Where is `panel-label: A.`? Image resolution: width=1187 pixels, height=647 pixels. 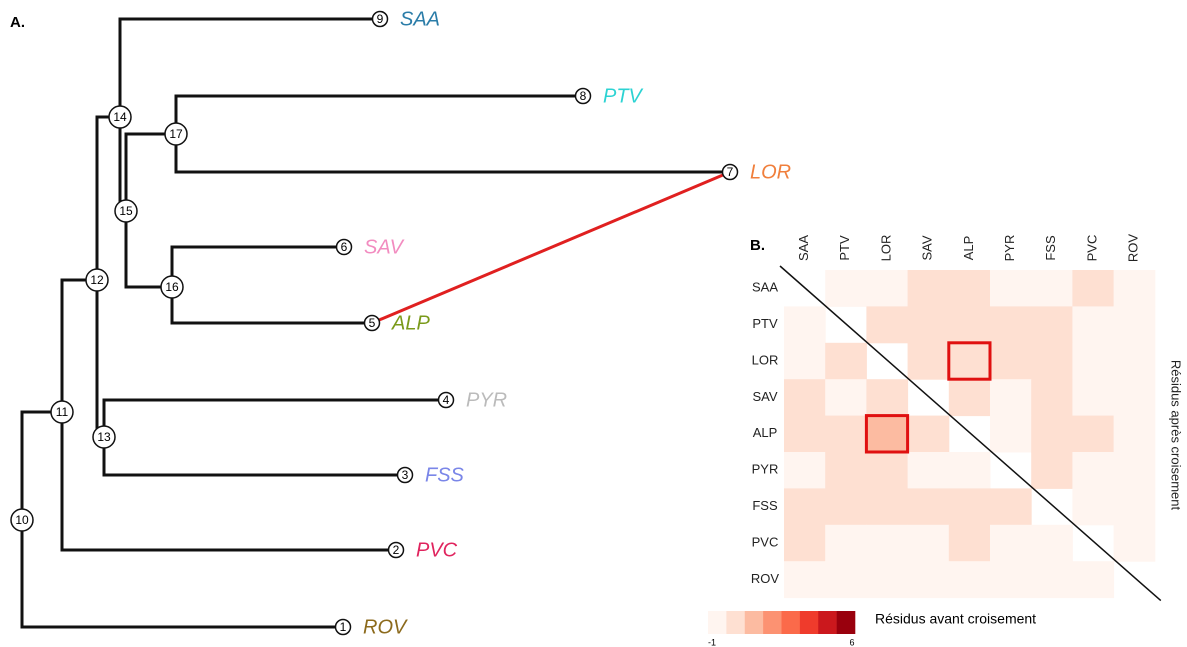
panel-label: A. is located at coordinates (17, 22).